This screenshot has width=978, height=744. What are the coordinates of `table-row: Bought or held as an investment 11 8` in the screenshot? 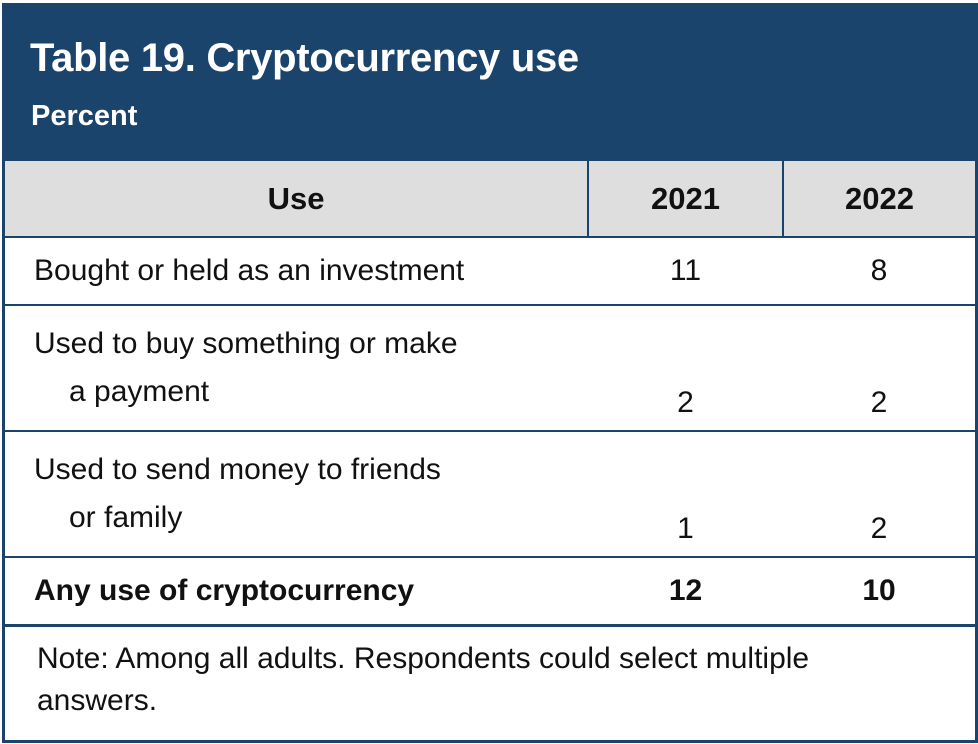 It's located at (490, 271).